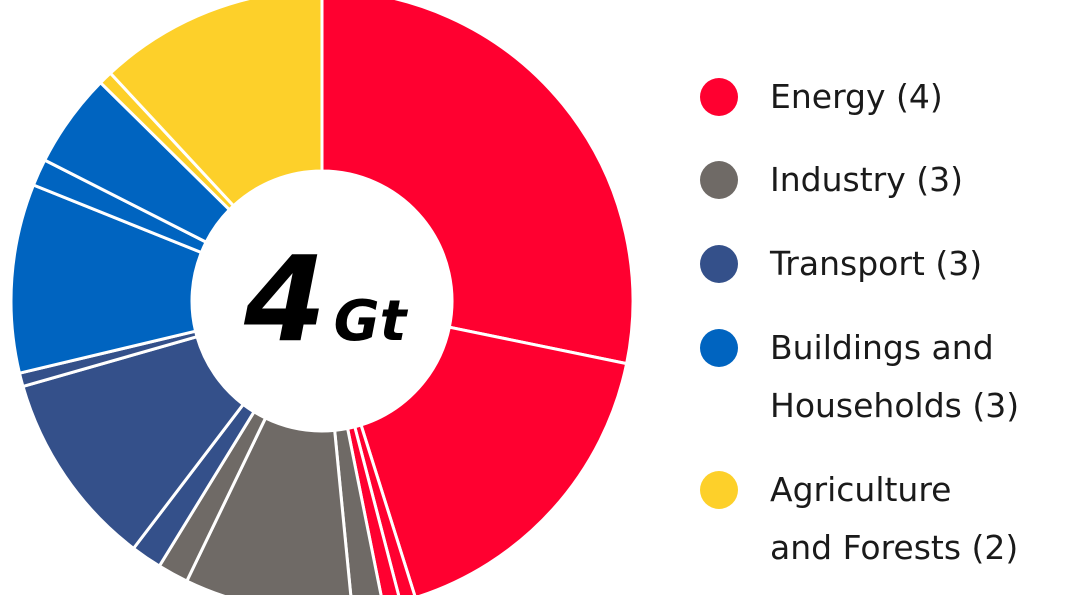 The image size is (1077, 595). What do you see at coordinates (284, 299) in the screenshot?
I see `center-value: 4` at bounding box center [284, 299].